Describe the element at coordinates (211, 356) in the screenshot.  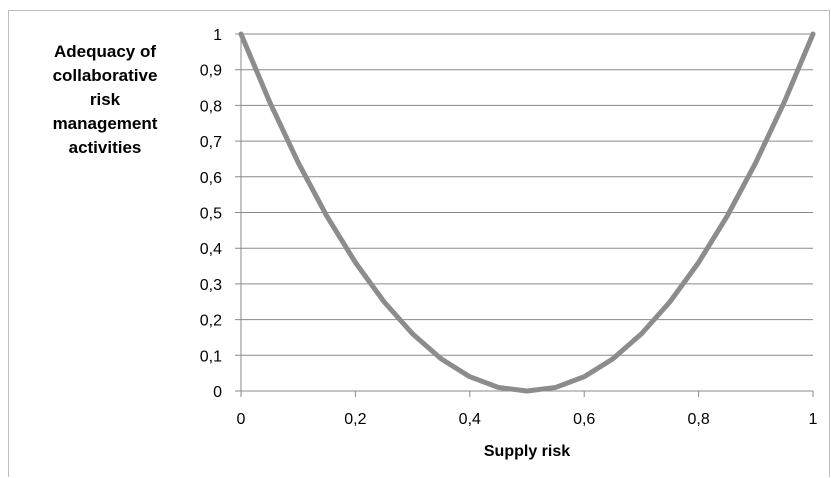
I see `y-tick-label: 0,1` at that location.